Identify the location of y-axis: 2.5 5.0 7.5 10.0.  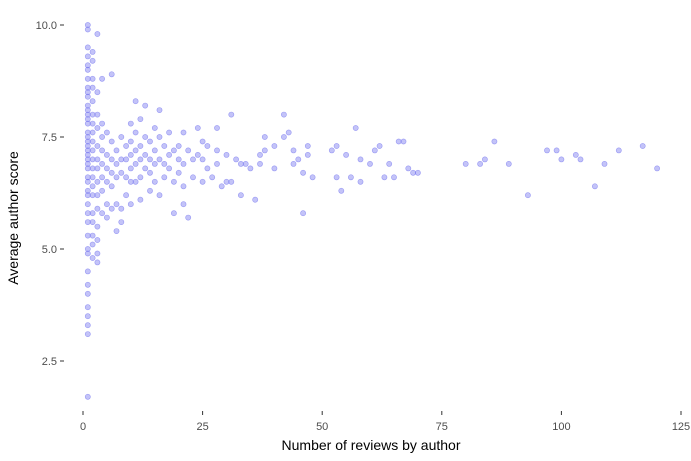
(50, 194).